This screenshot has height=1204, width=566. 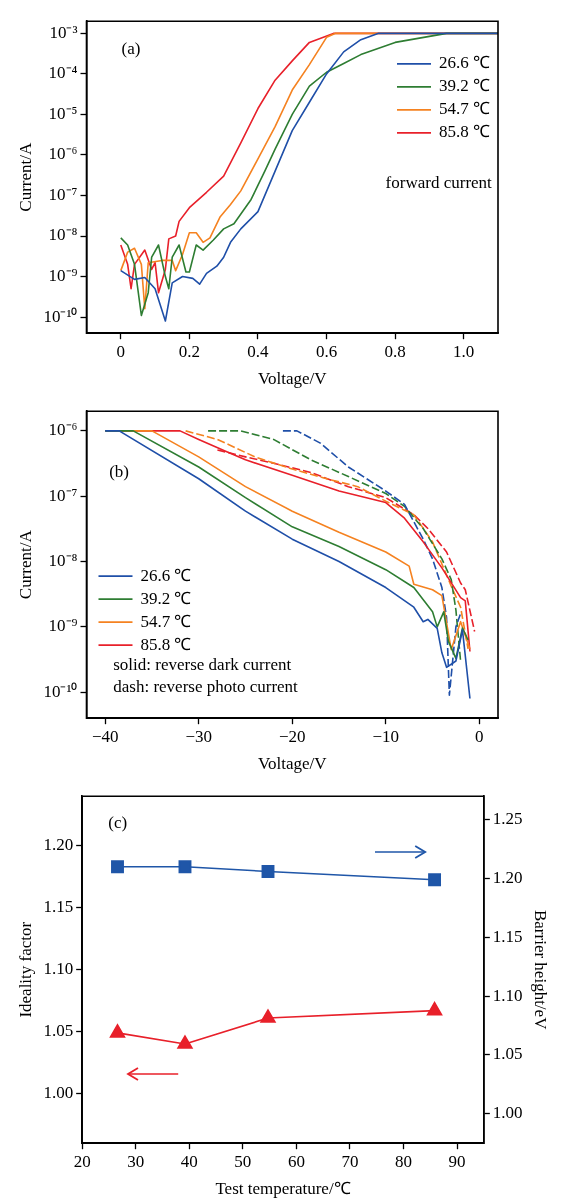 What do you see at coordinates (119, 472) in the screenshot?
I see `annotation: (b)` at bounding box center [119, 472].